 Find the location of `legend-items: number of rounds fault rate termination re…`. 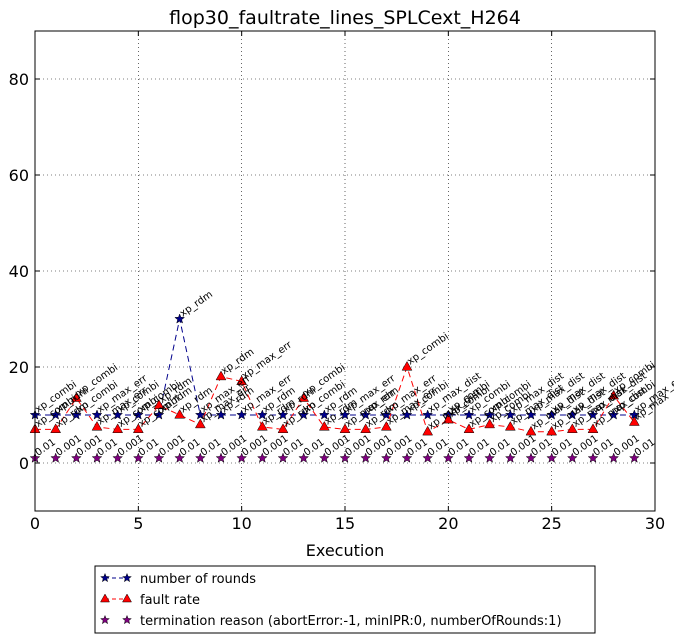

legend-items: number of rounds fault rate termination re… is located at coordinates (331, 600).